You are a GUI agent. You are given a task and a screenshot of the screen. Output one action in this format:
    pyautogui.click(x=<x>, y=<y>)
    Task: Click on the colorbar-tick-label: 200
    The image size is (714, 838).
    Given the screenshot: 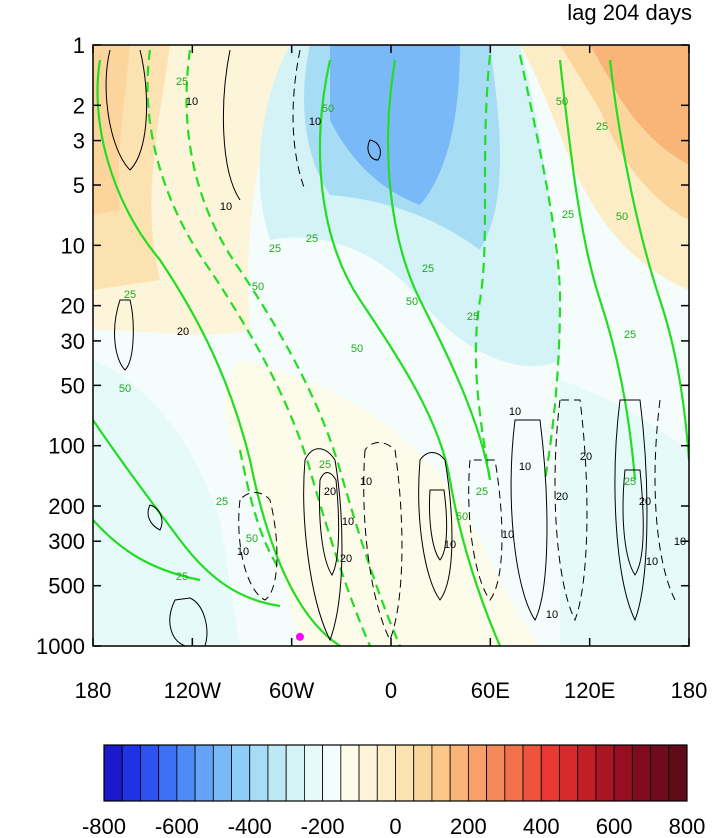 What is the action you would take?
    pyautogui.click(x=468, y=826)
    